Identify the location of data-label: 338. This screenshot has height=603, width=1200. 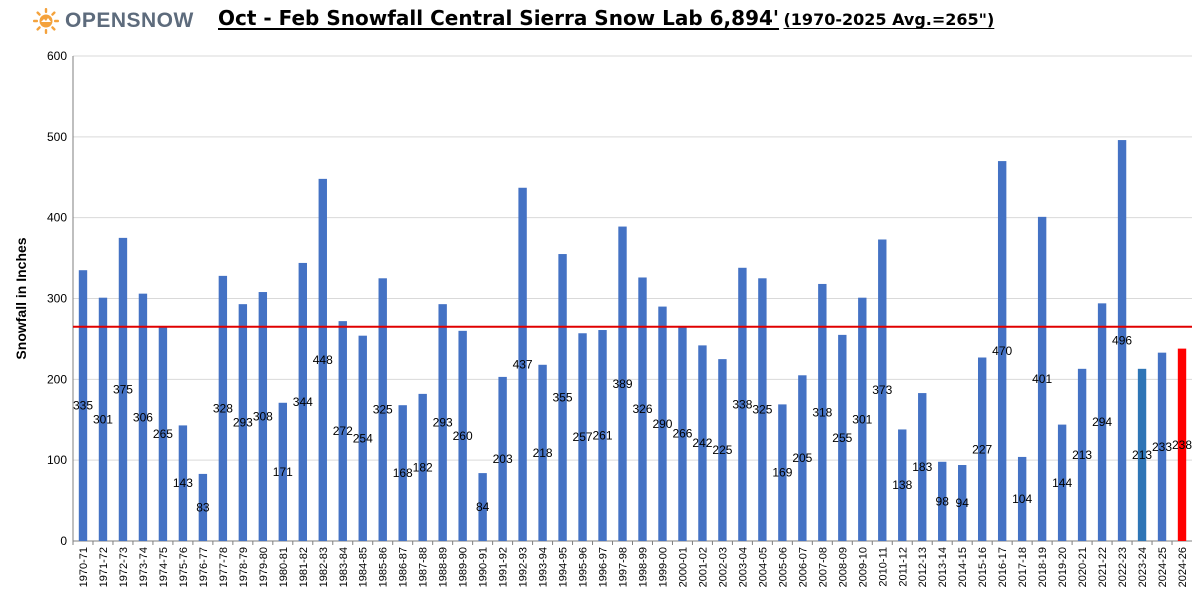
(742, 404).